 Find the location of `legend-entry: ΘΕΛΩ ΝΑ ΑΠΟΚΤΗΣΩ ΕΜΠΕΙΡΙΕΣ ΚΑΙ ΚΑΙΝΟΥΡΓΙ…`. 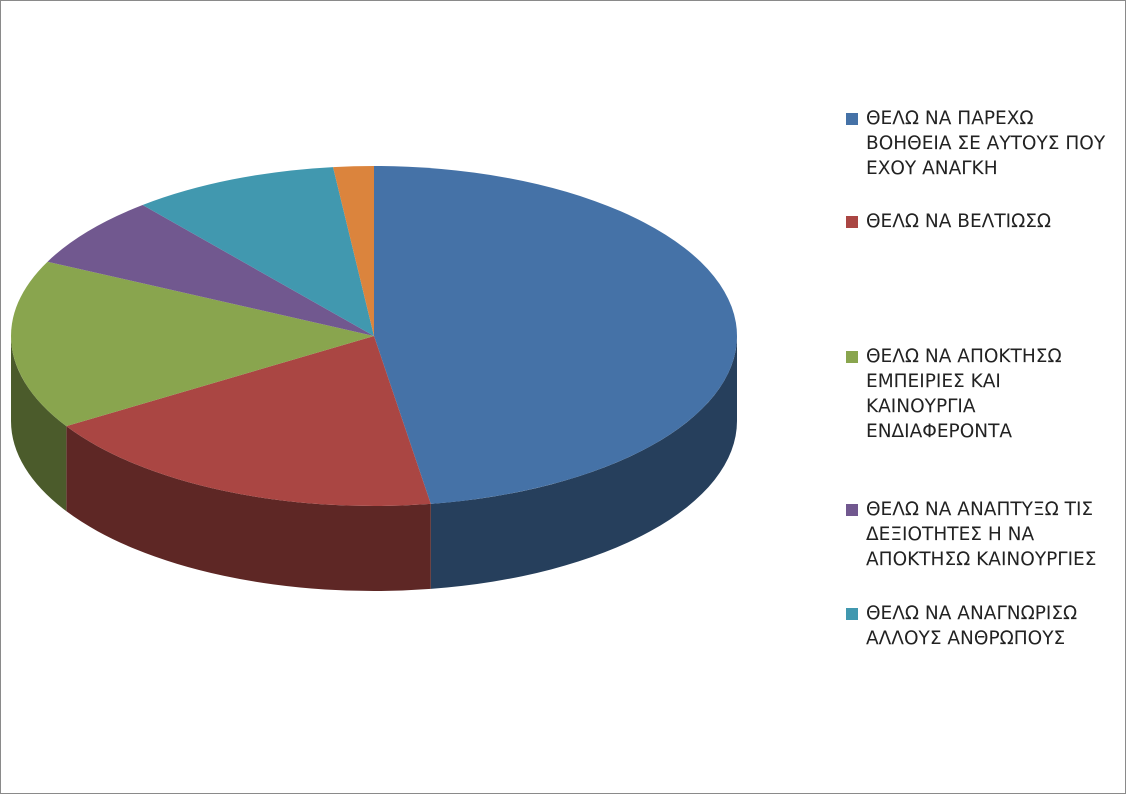

legend-entry: ΘΕΛΩ ΝΑ ΑΠΟΚΤΗΣΩ ΕΜΠΕΙΡΙΕΣ ΚΑΙ ΚΑΙΝΟΥΡΓΙ… is located at coordinates (978, 394).